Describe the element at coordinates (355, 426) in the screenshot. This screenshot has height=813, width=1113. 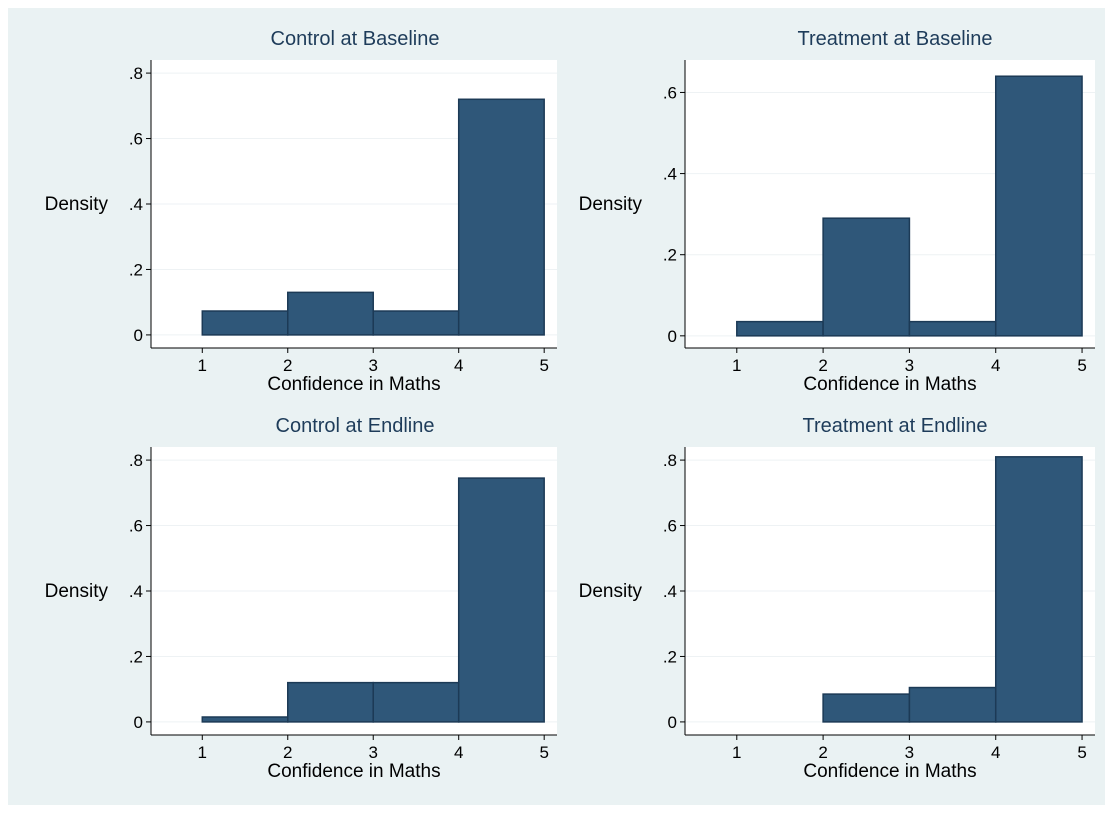
I see `panel-title: Control at Endline` at that location.